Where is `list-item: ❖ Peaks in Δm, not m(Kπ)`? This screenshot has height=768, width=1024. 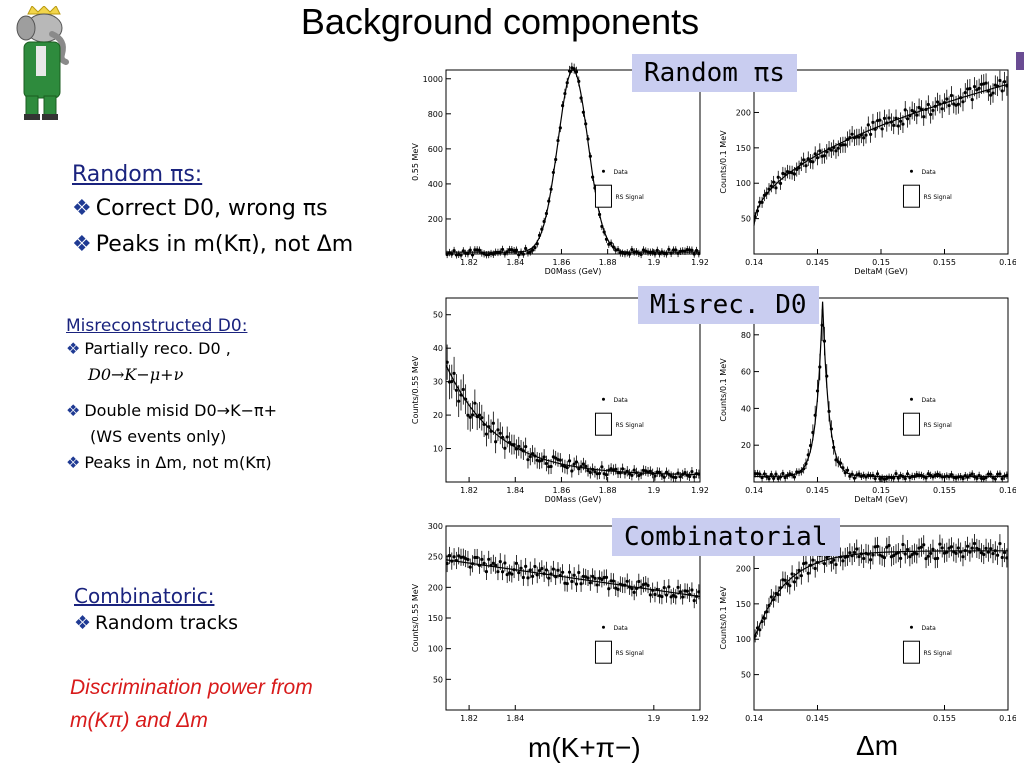 list-item: ❖ Peaks in Δm, not m(Kπ) is located at coordinates (169, 462).